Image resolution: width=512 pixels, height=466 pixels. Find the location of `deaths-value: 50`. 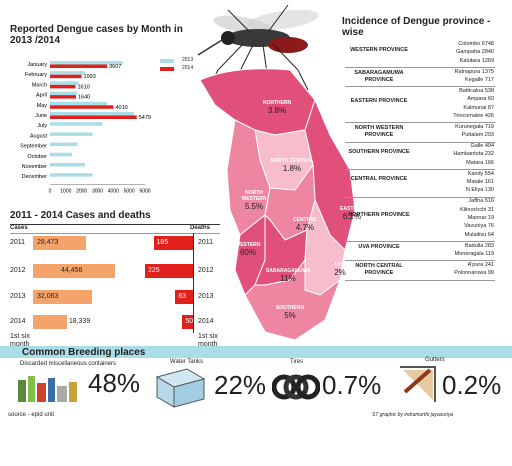

deaths-value: 50 is located at coordinates (189, 321).